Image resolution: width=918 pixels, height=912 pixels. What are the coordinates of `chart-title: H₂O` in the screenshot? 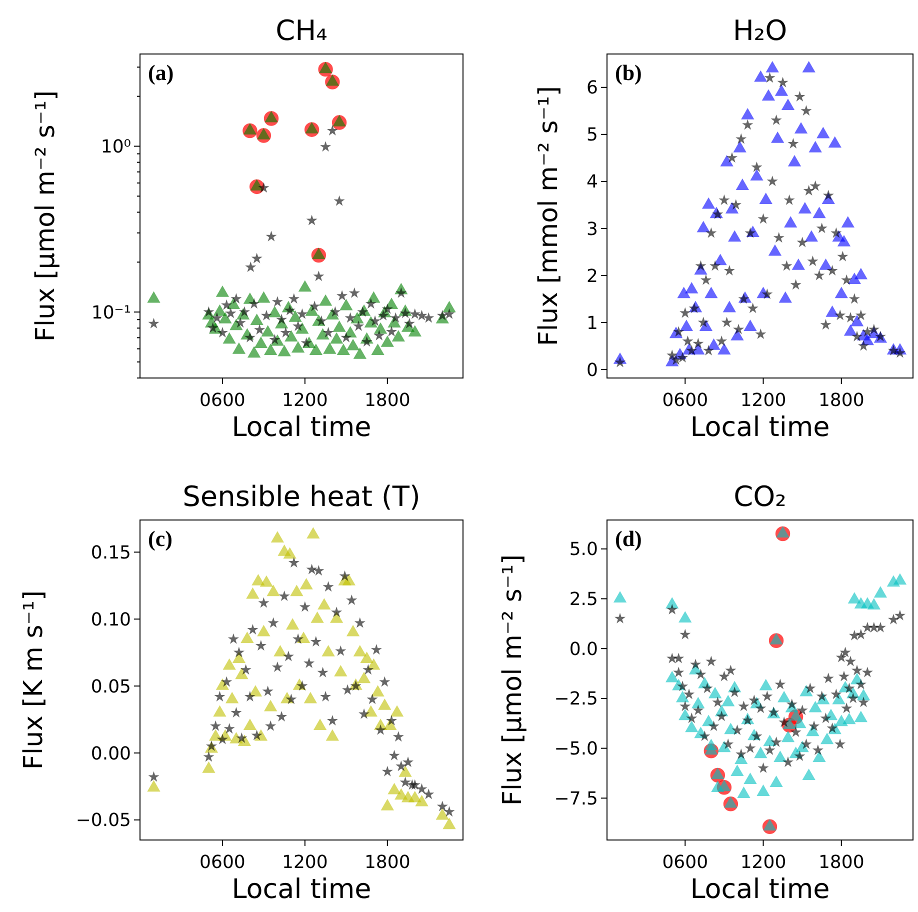 It's located at (760, 30).